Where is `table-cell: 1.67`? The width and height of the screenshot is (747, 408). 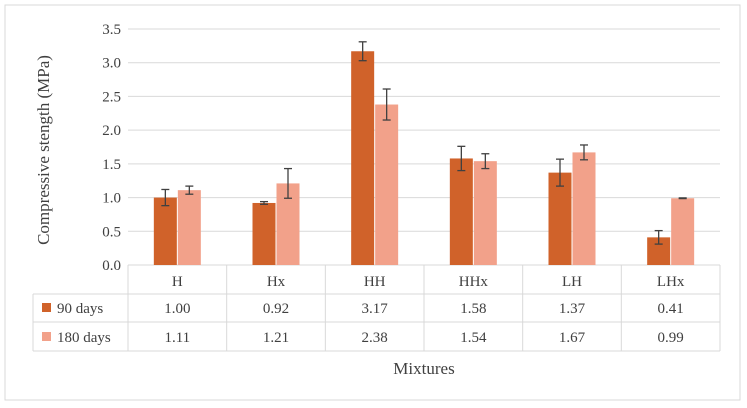 table-cell: 1.67 is located at coordinates (572, 338).